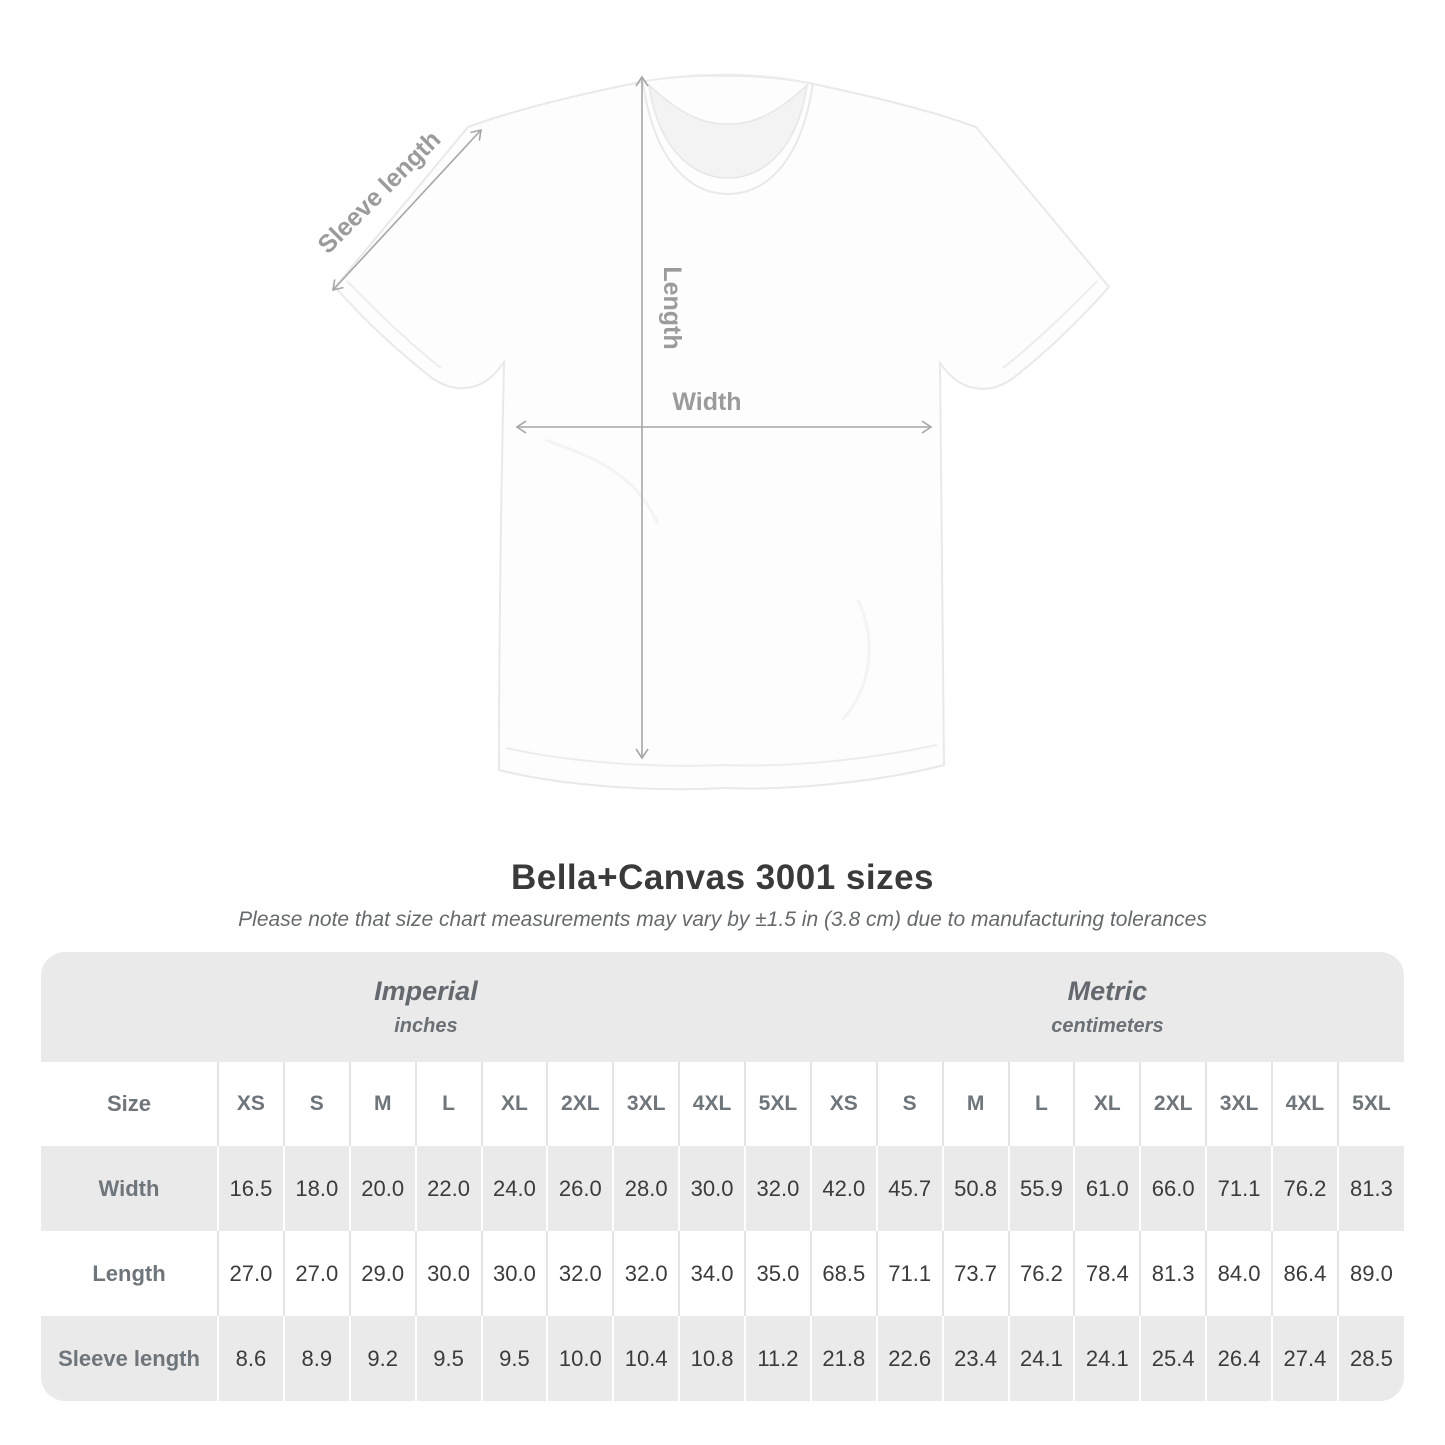 Image resolution: width=1445 pixels, height=1445 pixels. Describe the element at coordinates (129, 1104) in the screenshot. I see `size-header: Size` at that location.